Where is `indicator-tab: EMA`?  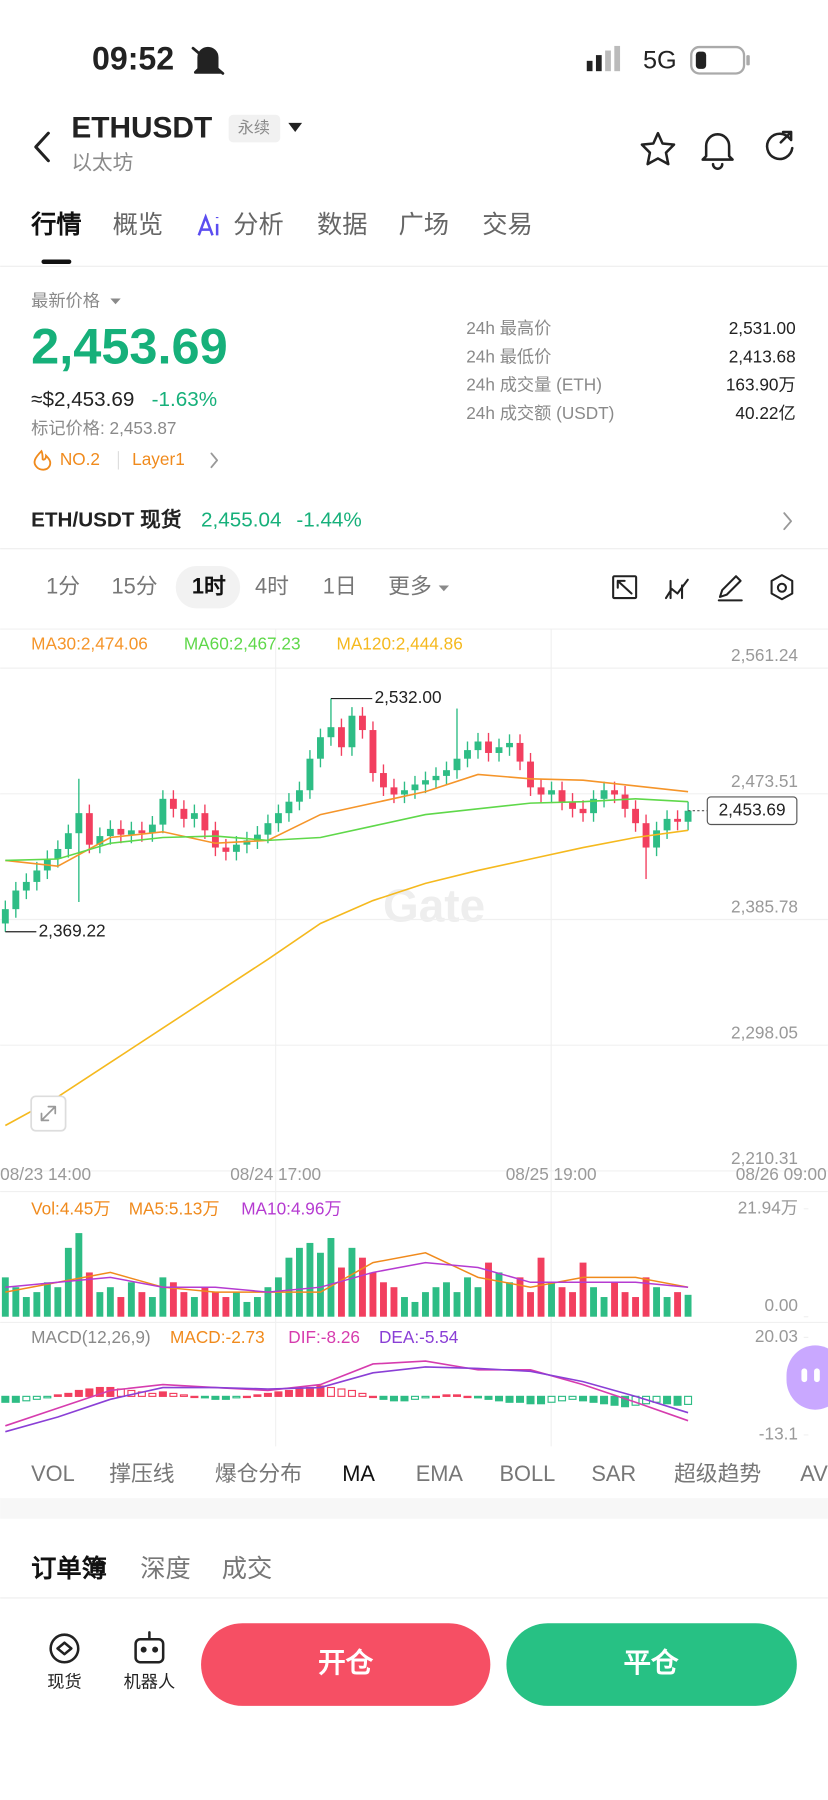 indicator-tab: EMA is located at coordinates (440, 1473).